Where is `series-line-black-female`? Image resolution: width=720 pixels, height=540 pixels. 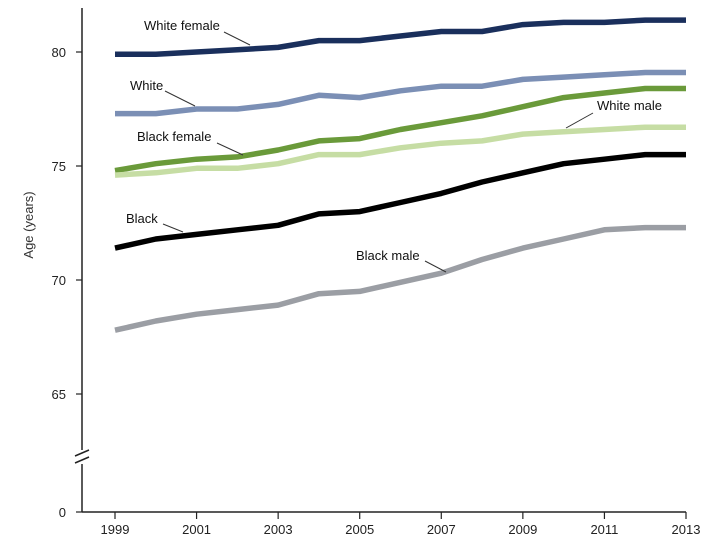 series-line-black-female is located at coordinates (400, 129).